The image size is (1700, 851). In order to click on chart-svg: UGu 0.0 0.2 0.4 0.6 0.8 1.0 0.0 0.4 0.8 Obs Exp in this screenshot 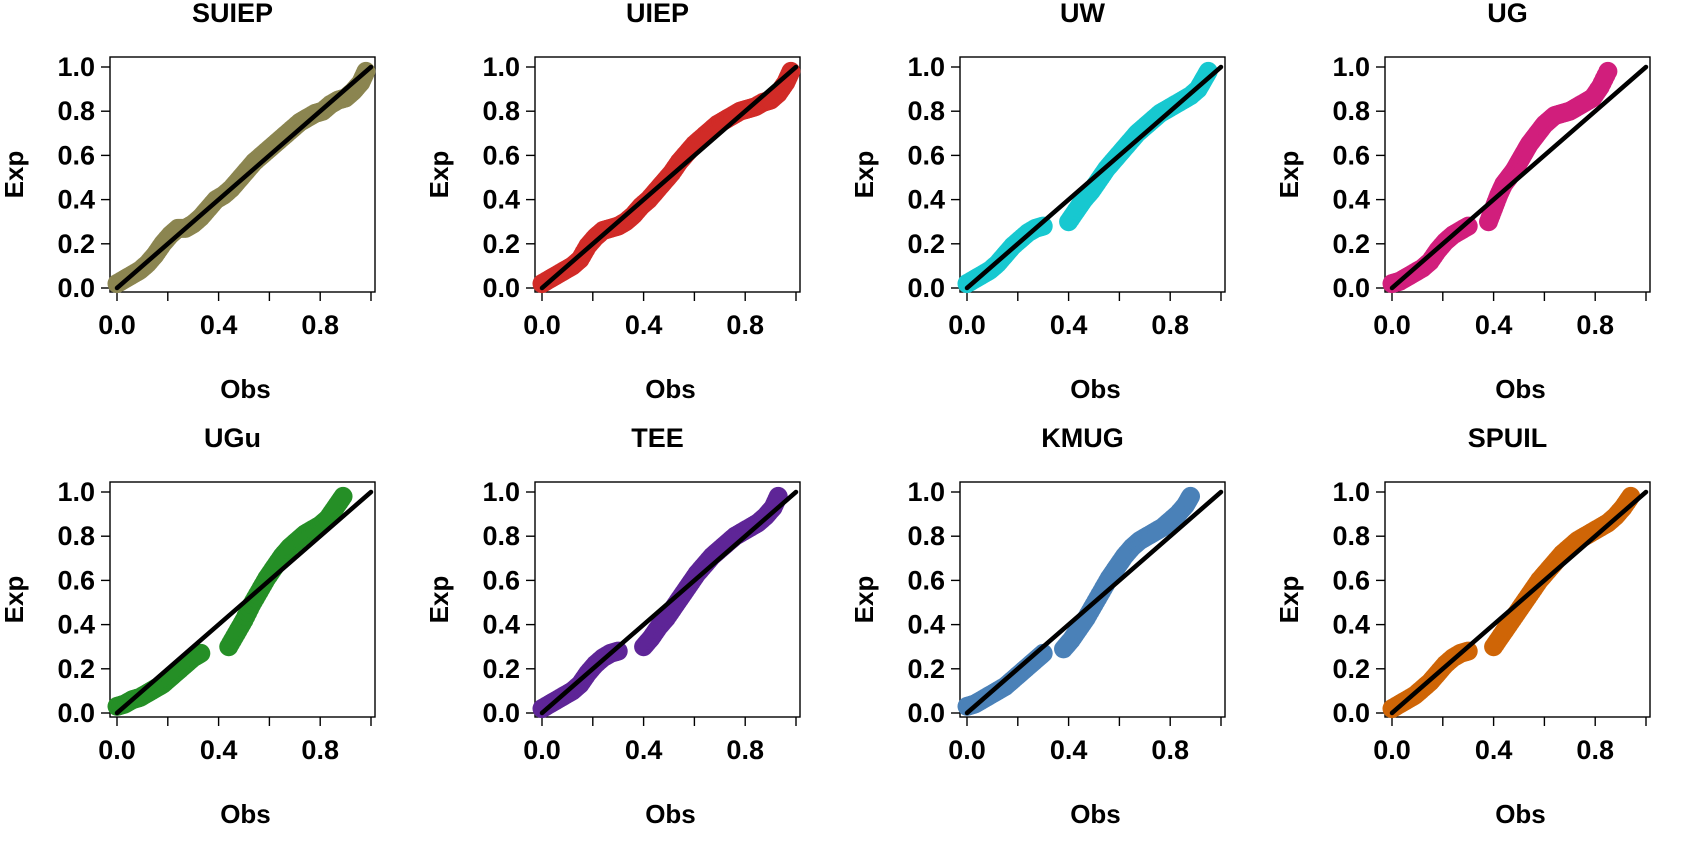, I will do `click(188, 627)`.